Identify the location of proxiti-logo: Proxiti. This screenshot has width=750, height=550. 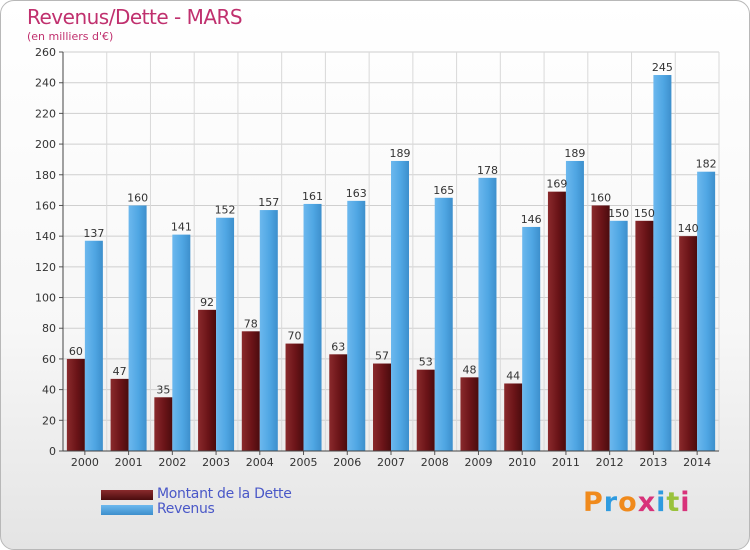
(637, 502).